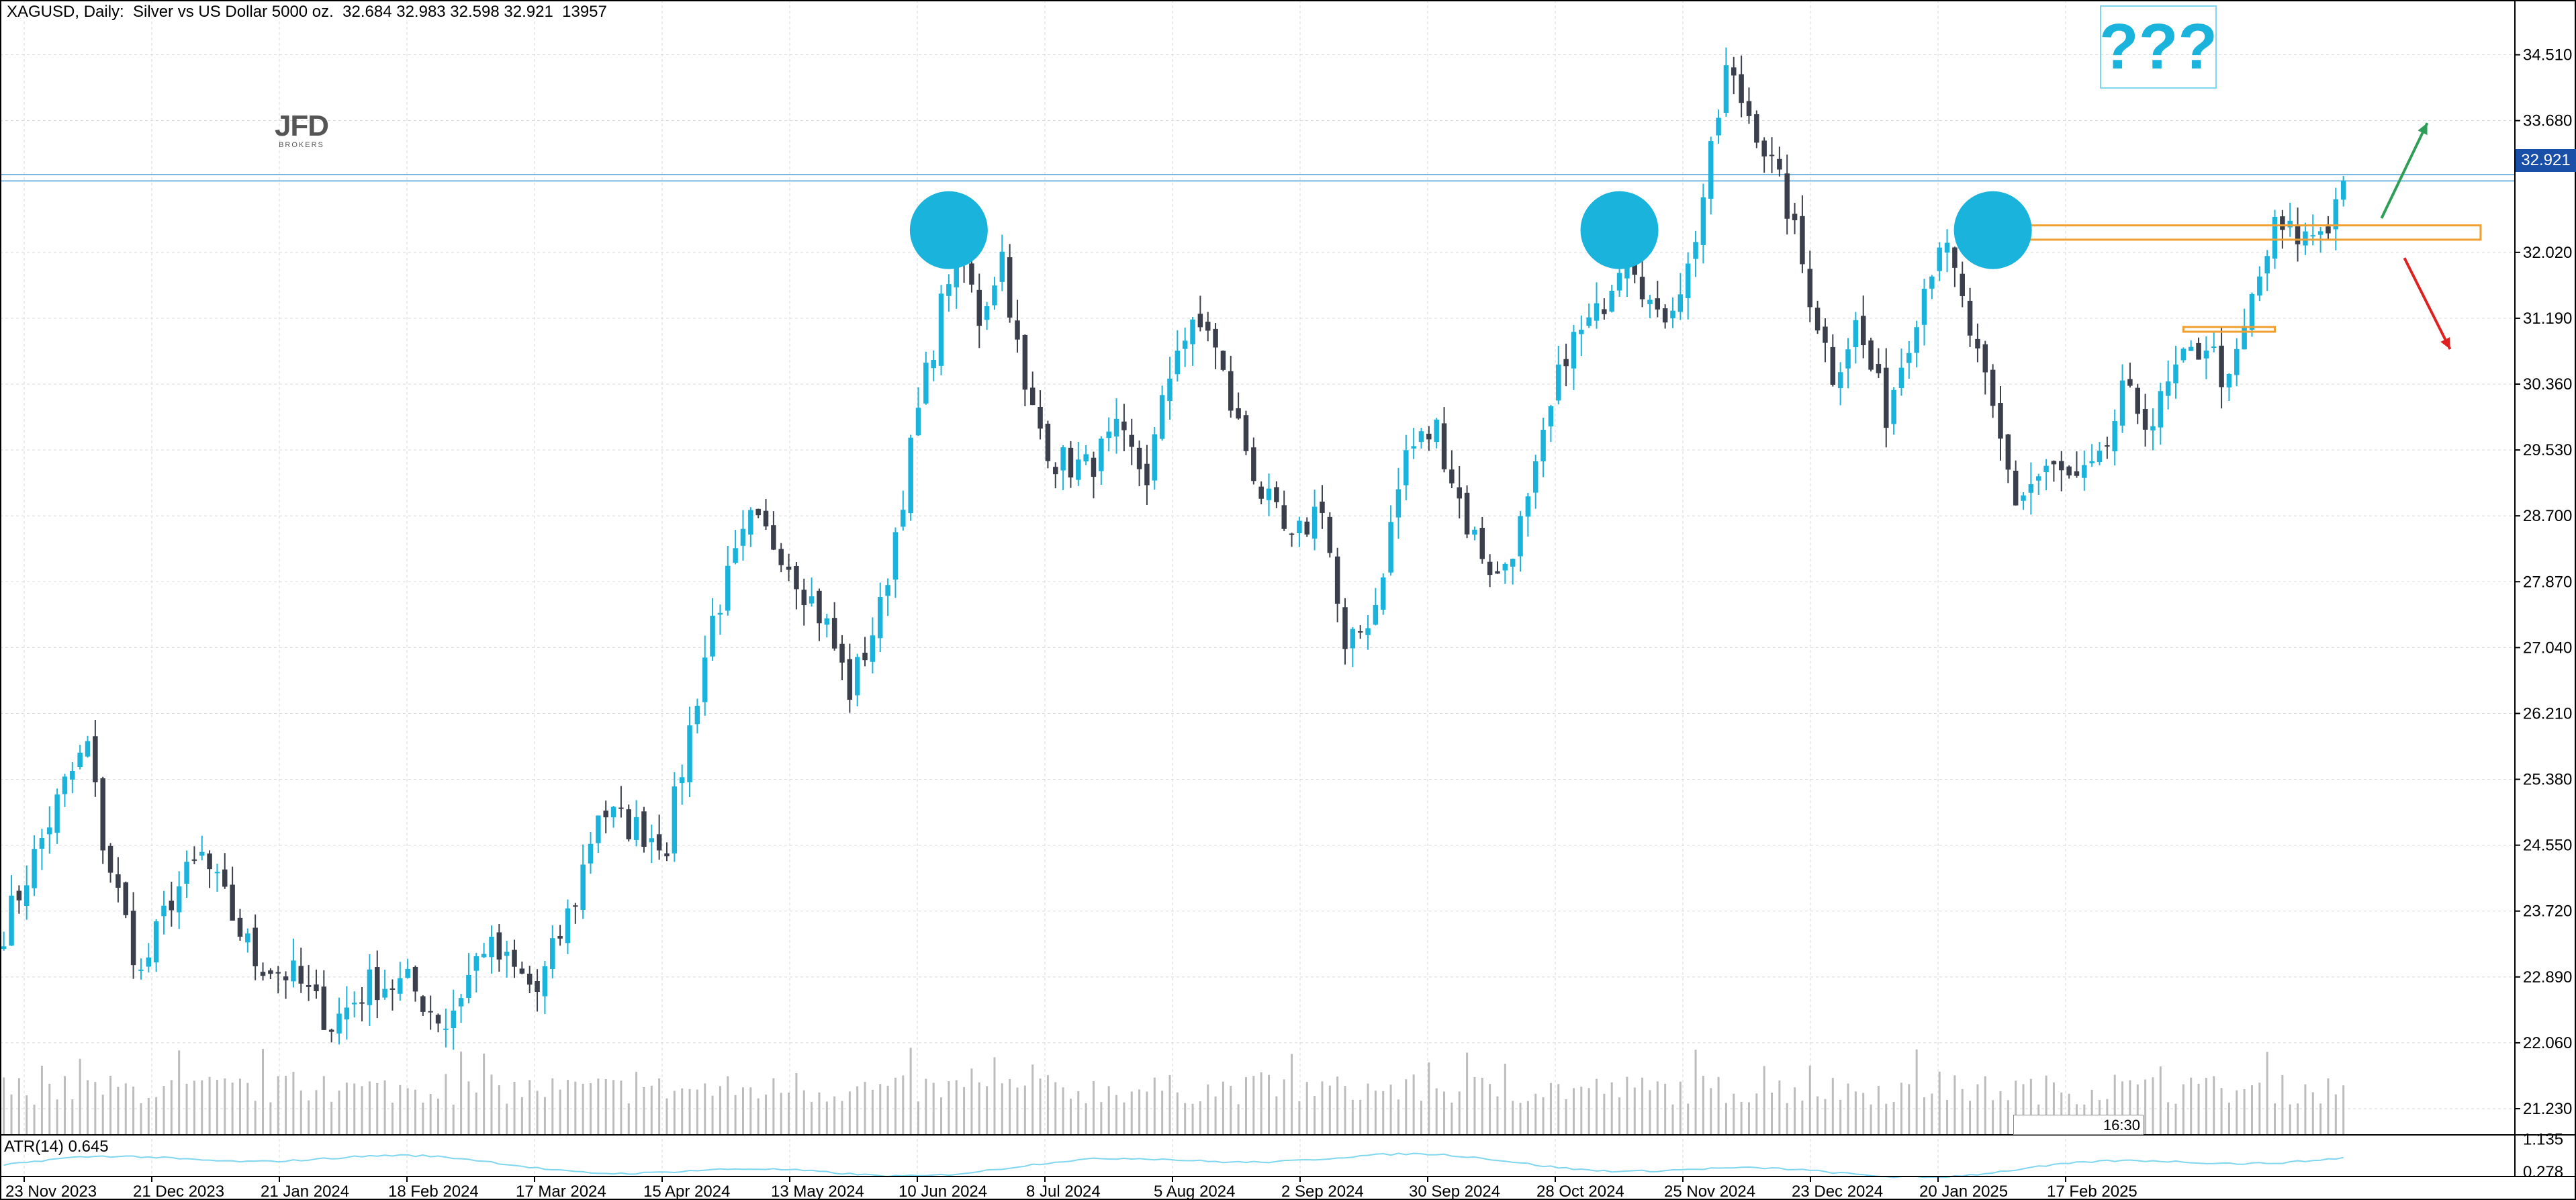 The height and width of the screenshot is (1200, 2576). Describe the element at coordinates (2229, 330) in the screenshot. I see `zone-rect` at that location.